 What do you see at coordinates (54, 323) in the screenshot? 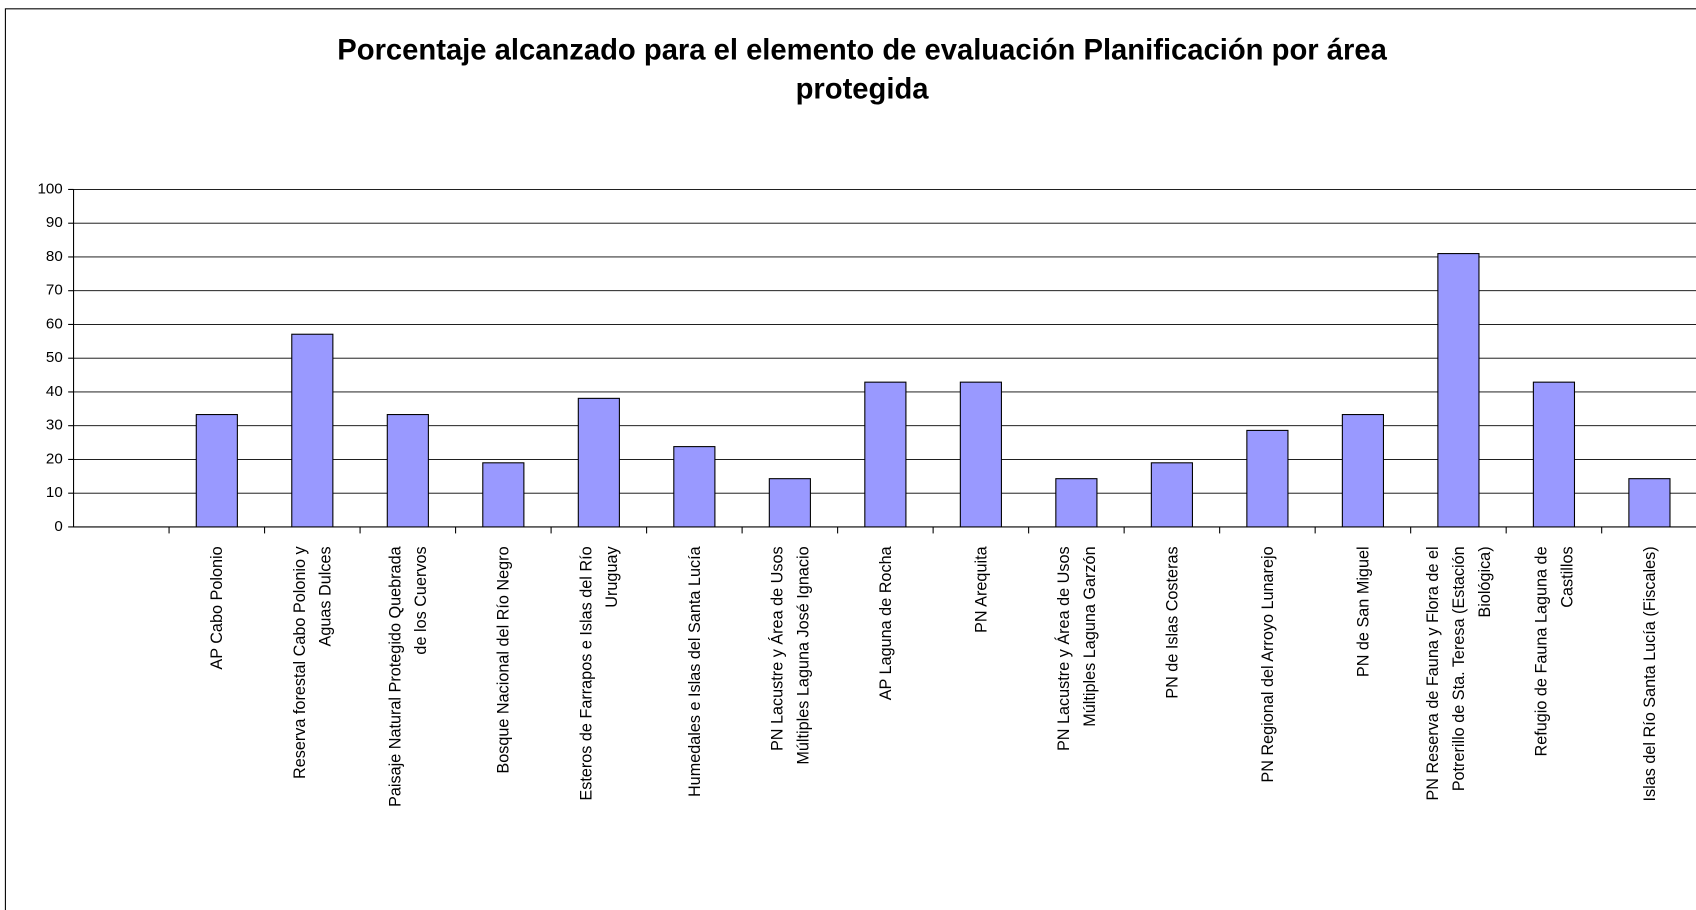
I see `y-tick-label: 60` at bounding box center [54, 323].